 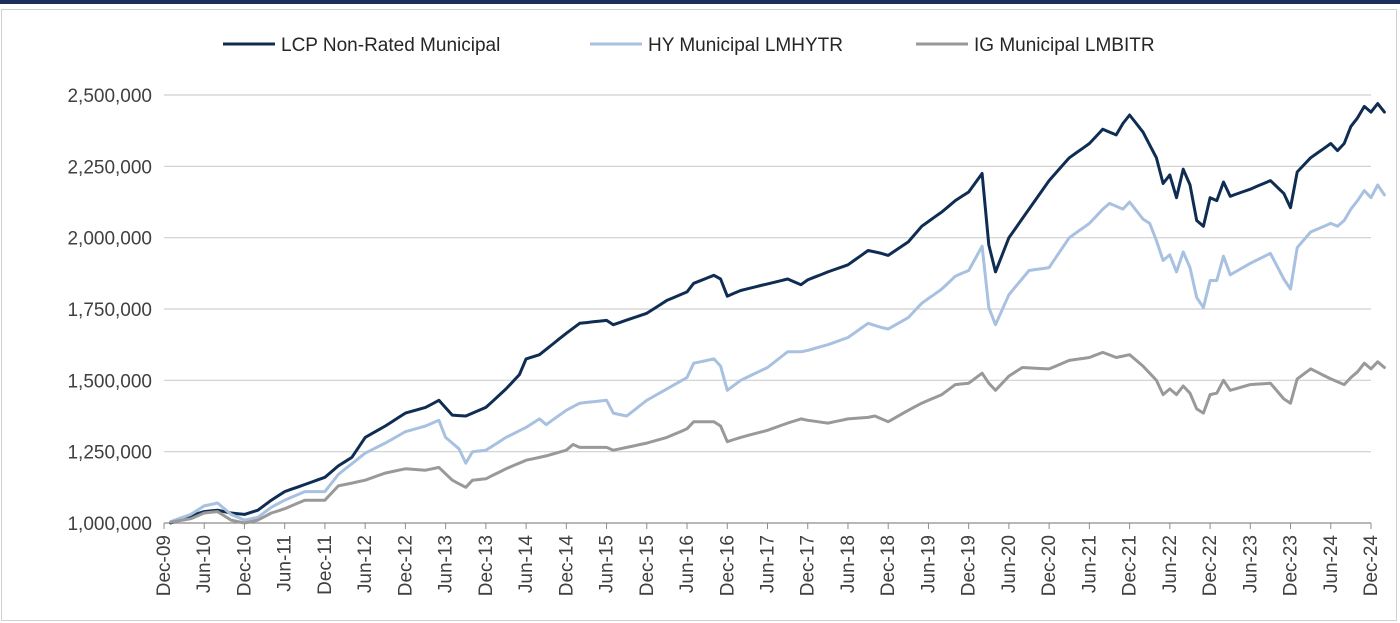 I want to click on legend-label: IG Municipal LMBITR, so click(x=1064, y=45).